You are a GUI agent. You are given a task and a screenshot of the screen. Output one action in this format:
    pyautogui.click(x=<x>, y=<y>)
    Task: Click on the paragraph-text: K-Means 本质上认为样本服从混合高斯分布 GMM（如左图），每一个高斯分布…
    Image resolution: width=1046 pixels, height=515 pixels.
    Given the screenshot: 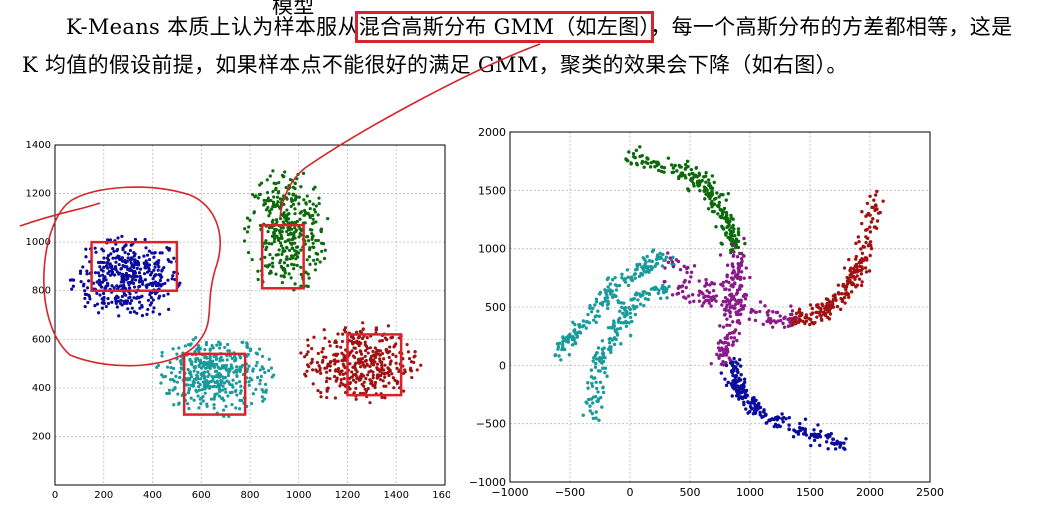 What is the action you would take?
    pyautogui.click(x=527, y=46)
    